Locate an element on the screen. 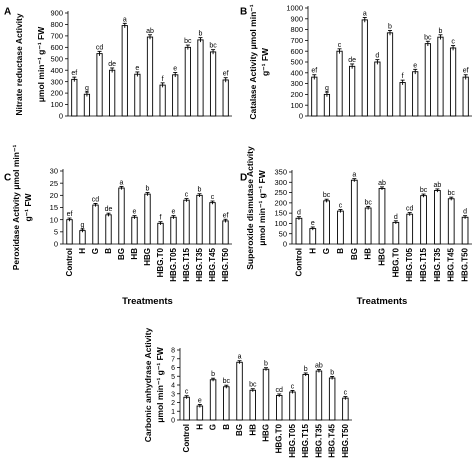 The image size is (474, 474). x-tick-label: HBG.T0 is located at coordinates (279, 438).